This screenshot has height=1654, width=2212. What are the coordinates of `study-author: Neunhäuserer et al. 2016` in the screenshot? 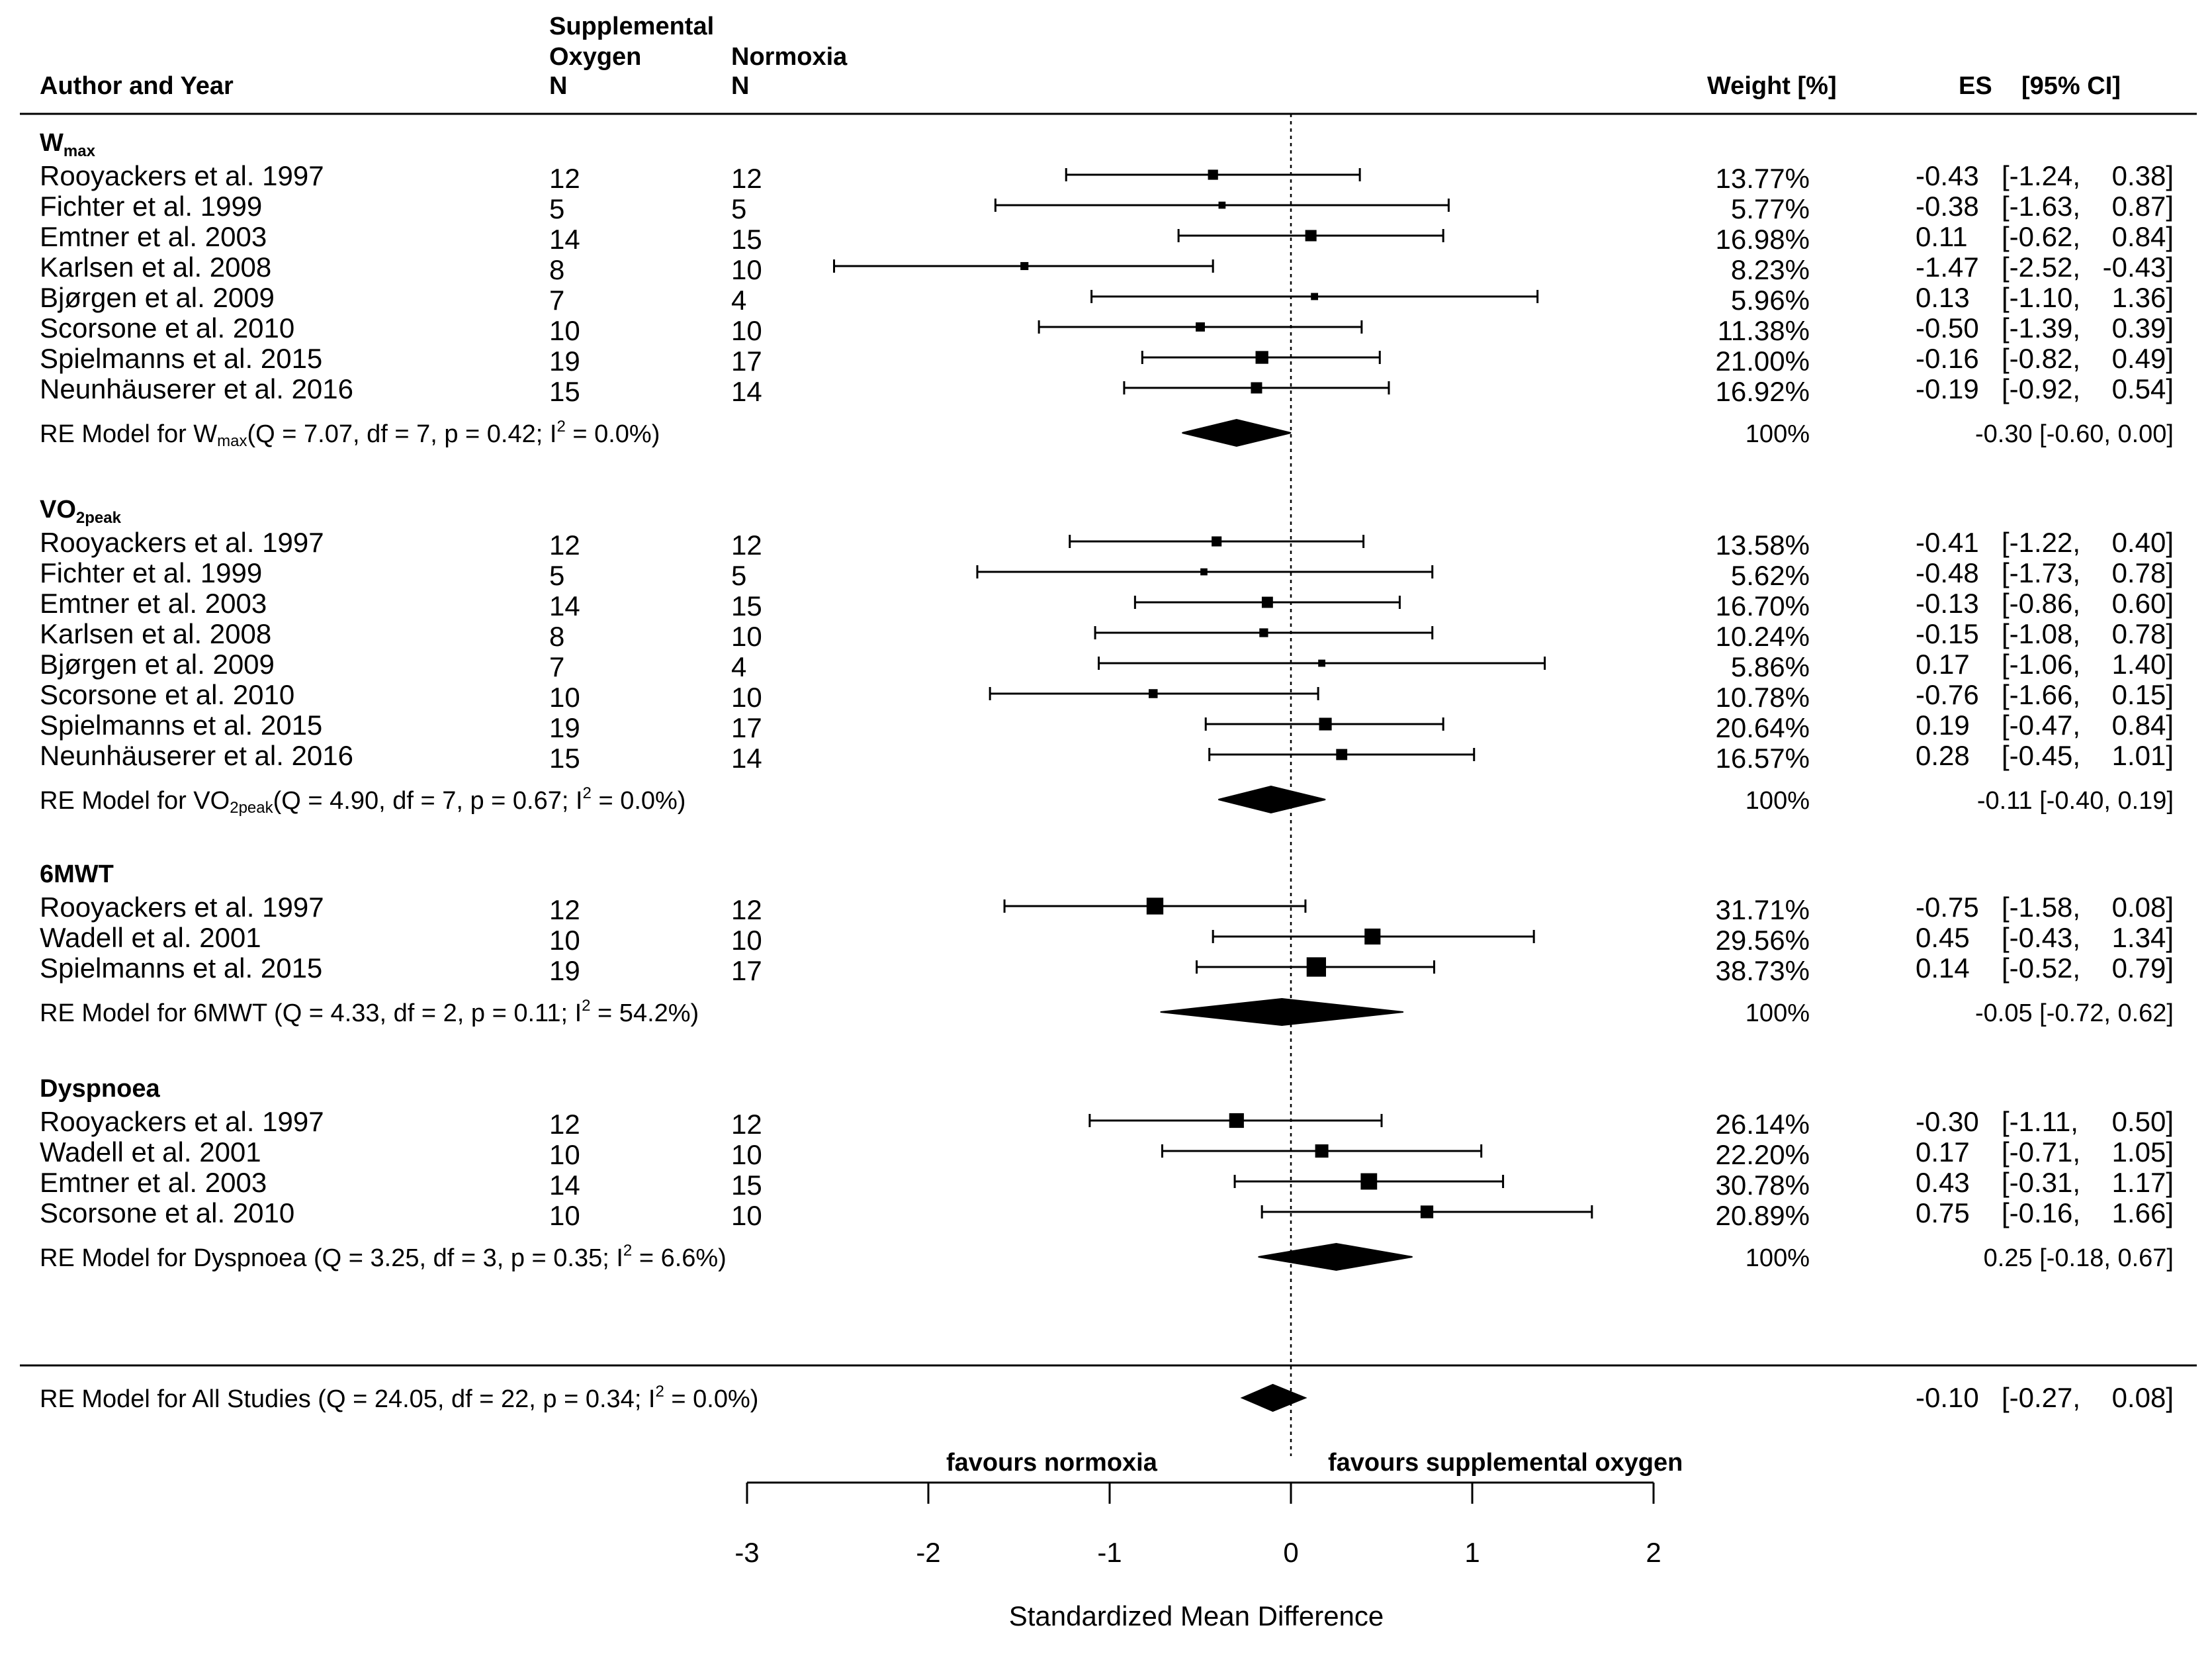 It's located at (196, 755).